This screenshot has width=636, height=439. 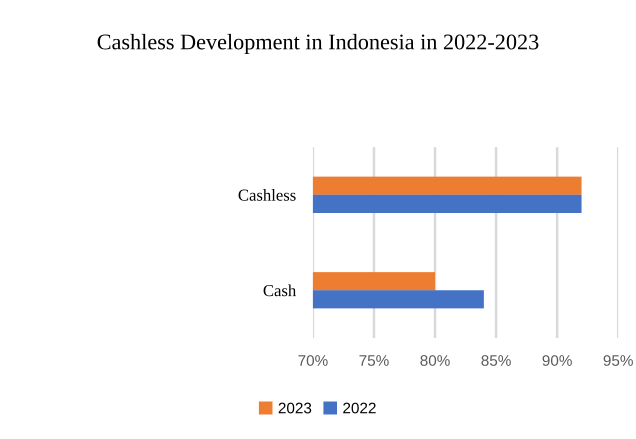 I want to click on x-tick-label: 70%, so click(x=313, y=360).